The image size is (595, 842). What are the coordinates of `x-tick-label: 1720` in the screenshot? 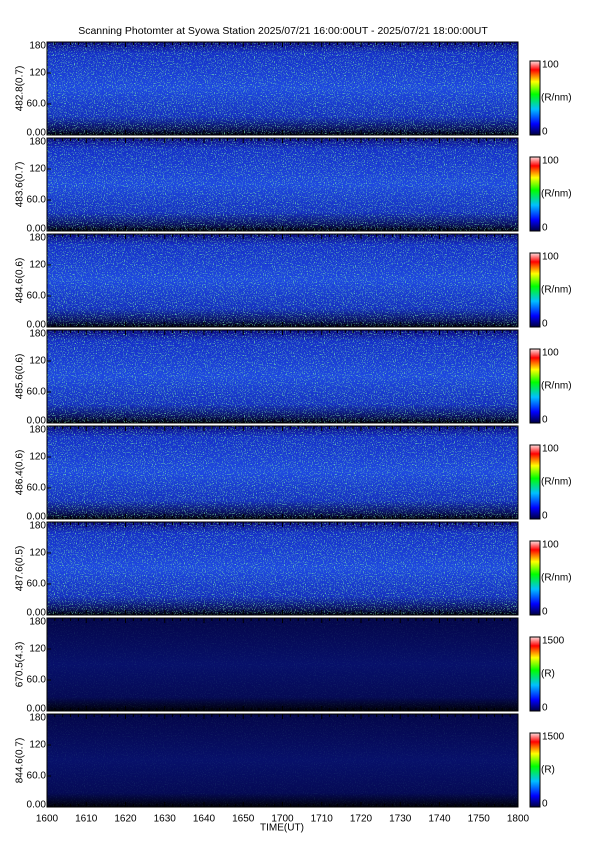 It's located at (361, 819).